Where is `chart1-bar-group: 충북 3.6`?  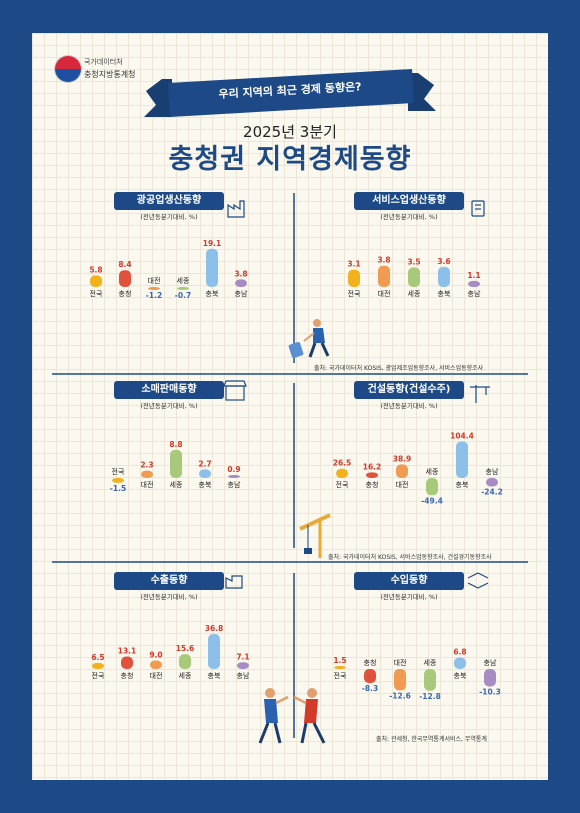
chart1-bar-group: 충북 3.6 is located at coordinates (444, 277).